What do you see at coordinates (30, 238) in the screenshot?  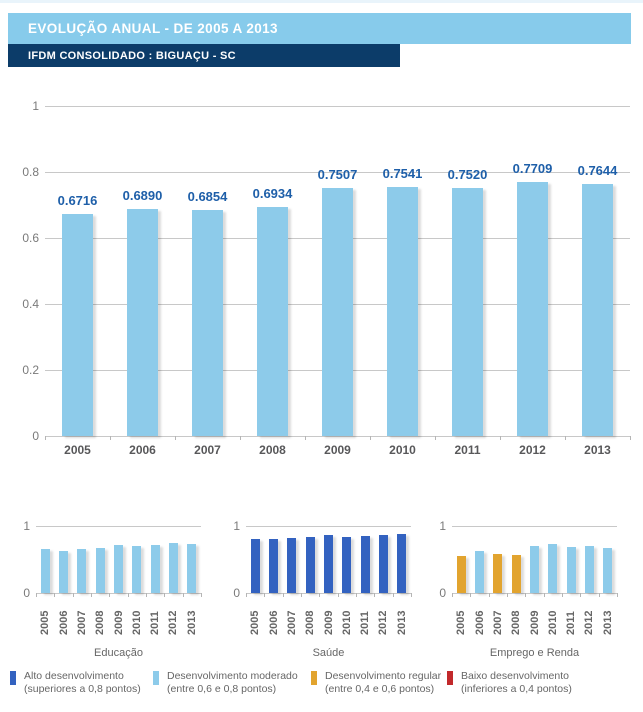 I see `y-tick-label: 0.6` at bounding box center [30, 238].